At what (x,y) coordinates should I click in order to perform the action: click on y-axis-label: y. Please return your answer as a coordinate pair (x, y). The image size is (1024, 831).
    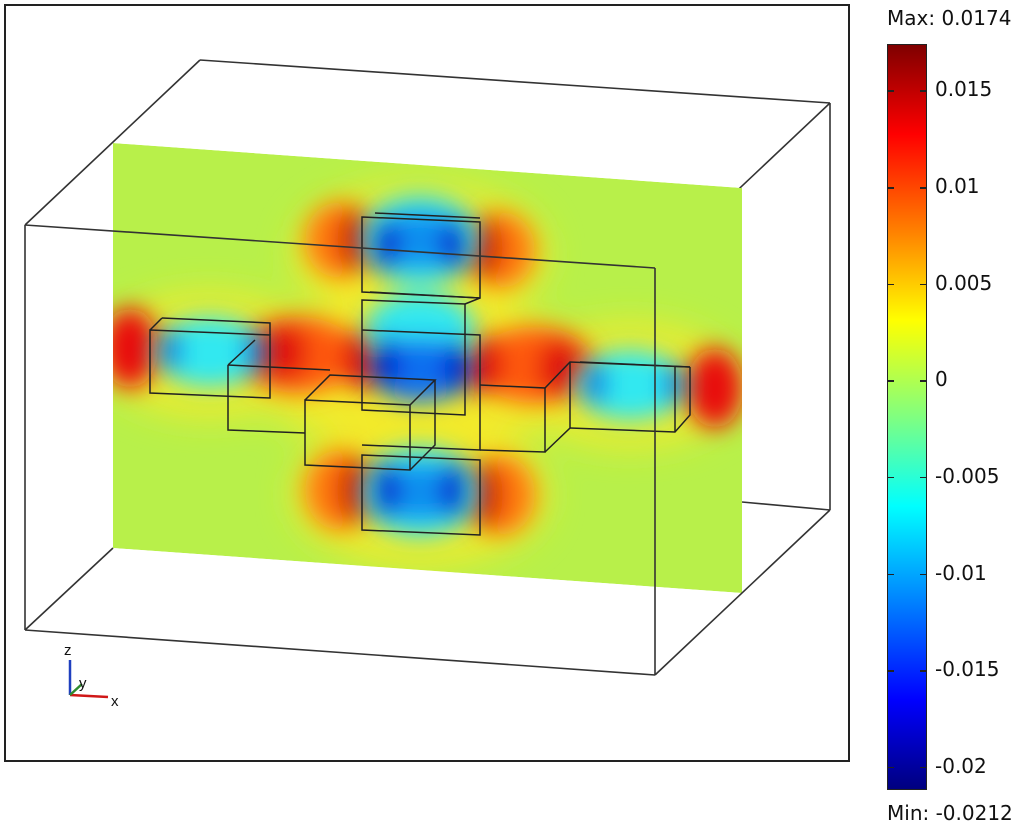
    Looking at the image, I should click on (83, 683).